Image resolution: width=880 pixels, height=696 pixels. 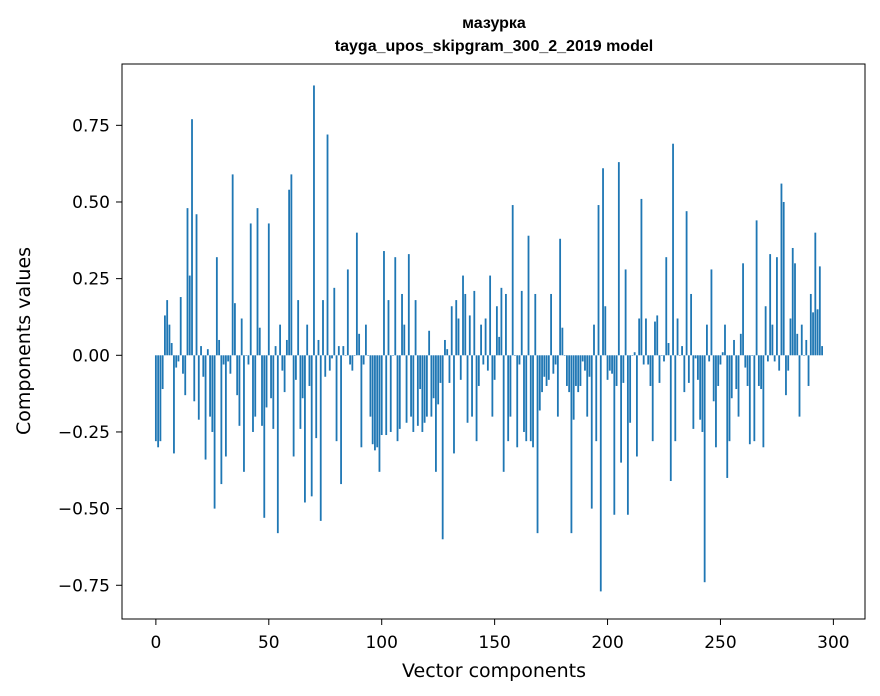 What do you see at coordinates (90, 356) in the screenshot?
I see `y-axis-ticks: −0.75 −0.50 −0.25 0.00 0.25 0.50 0.75` at bounding box center [90, 356].